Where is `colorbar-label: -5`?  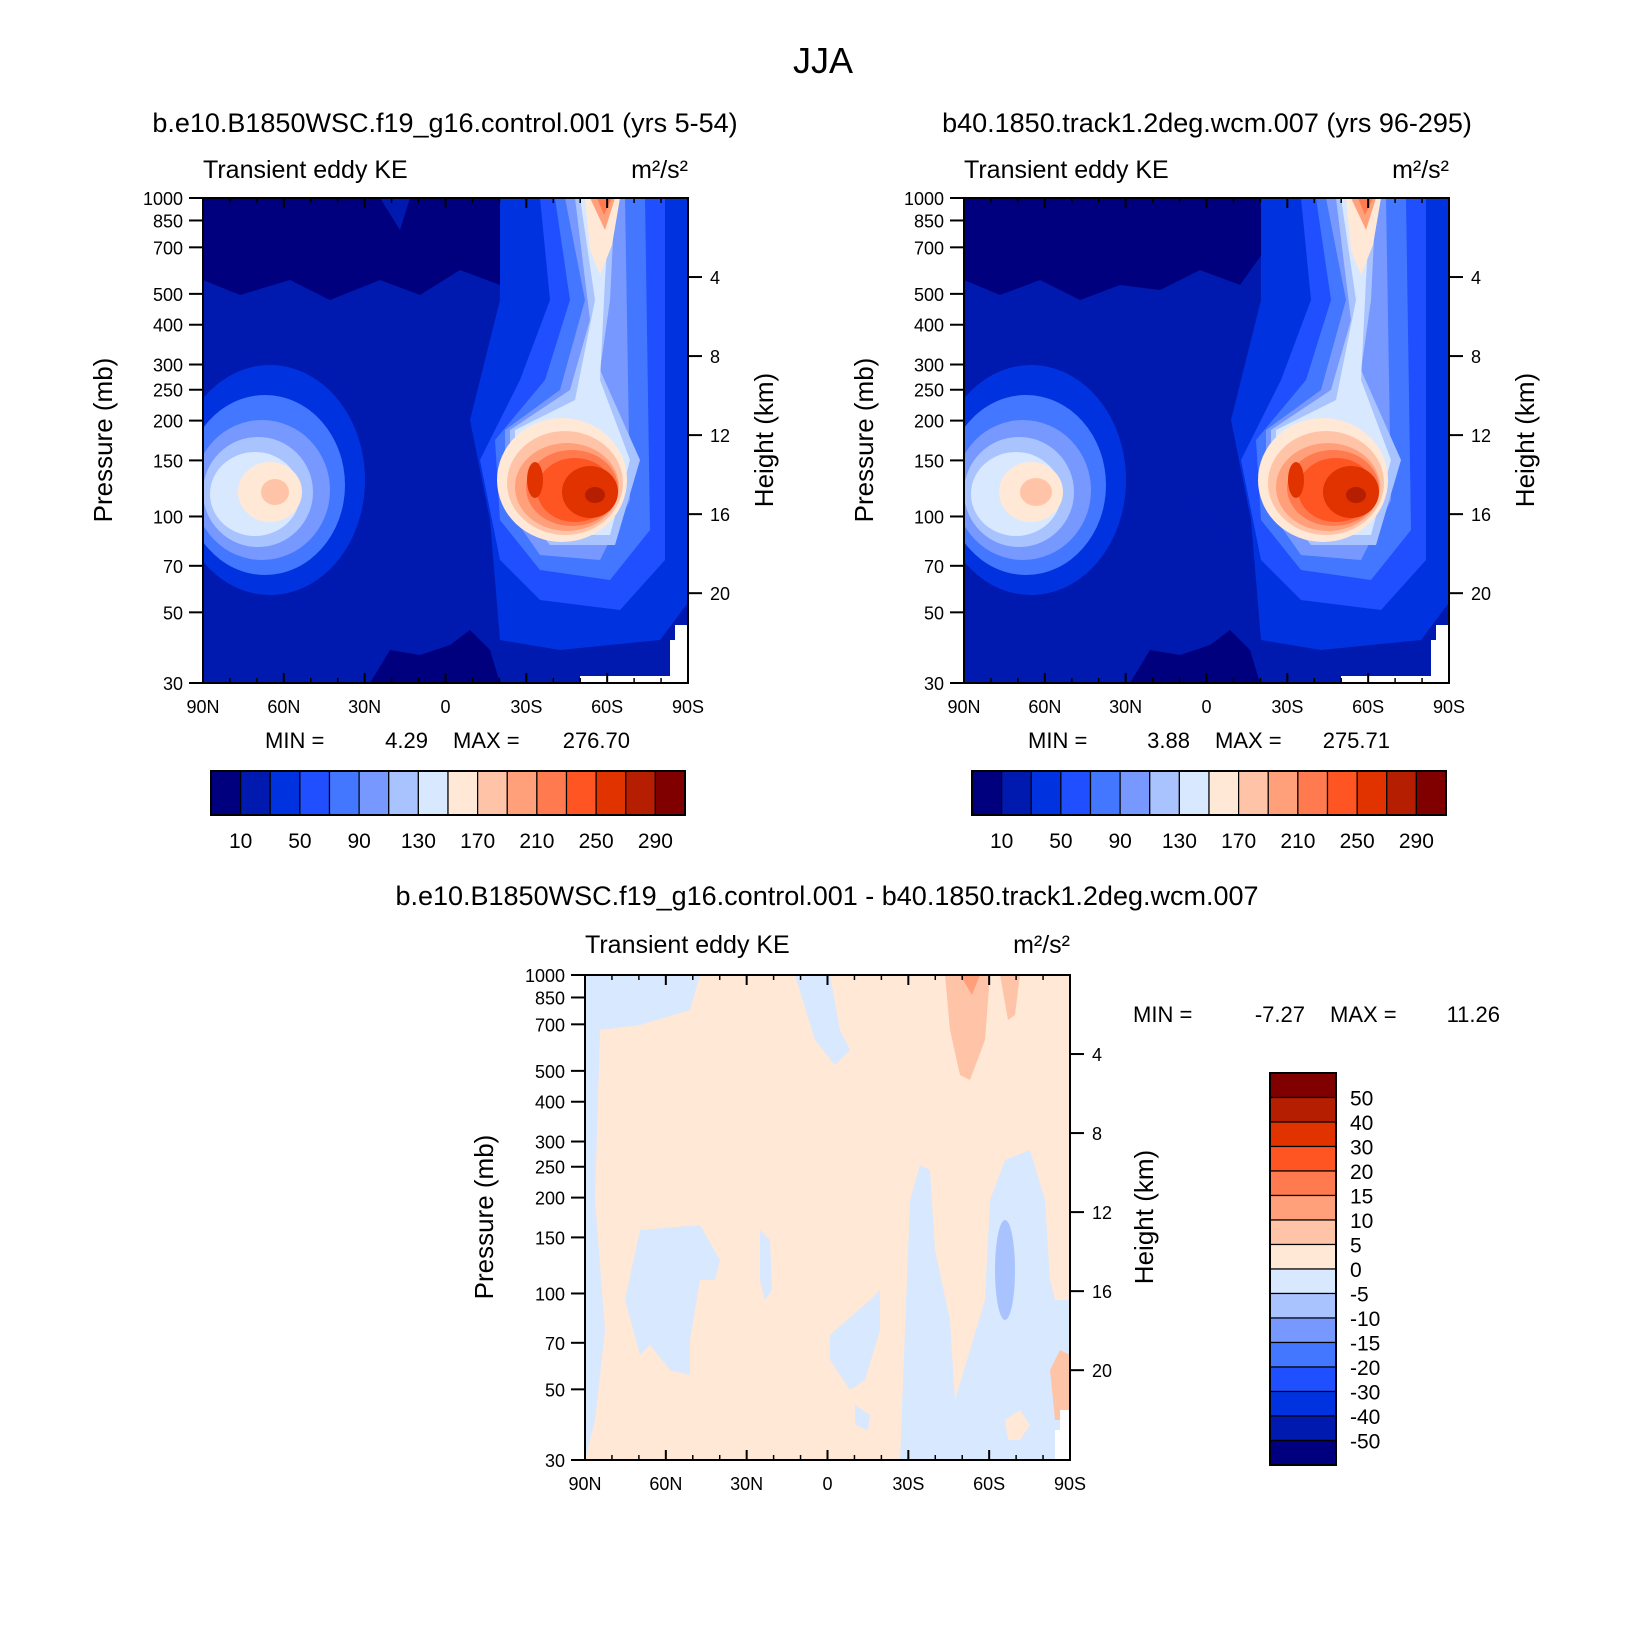
colorbar-label: -5 is located at coordinates (1359, 1295).